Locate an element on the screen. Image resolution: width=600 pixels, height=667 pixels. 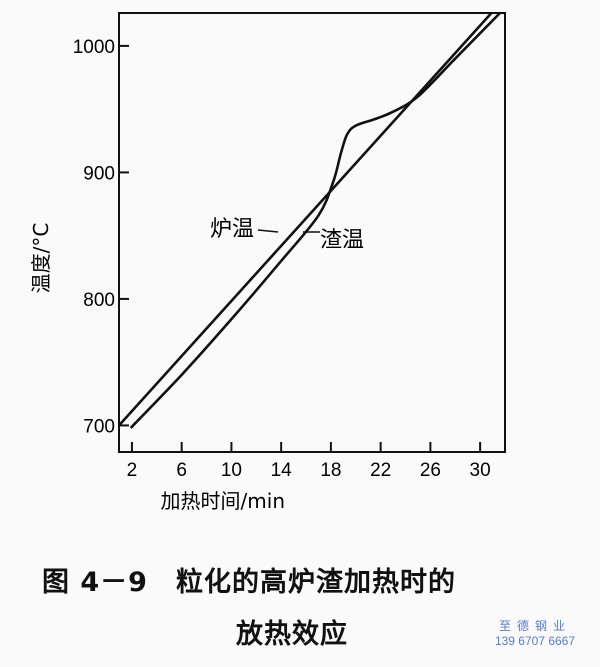
x-tick-label: 14 is located at coordinates (282, 470).